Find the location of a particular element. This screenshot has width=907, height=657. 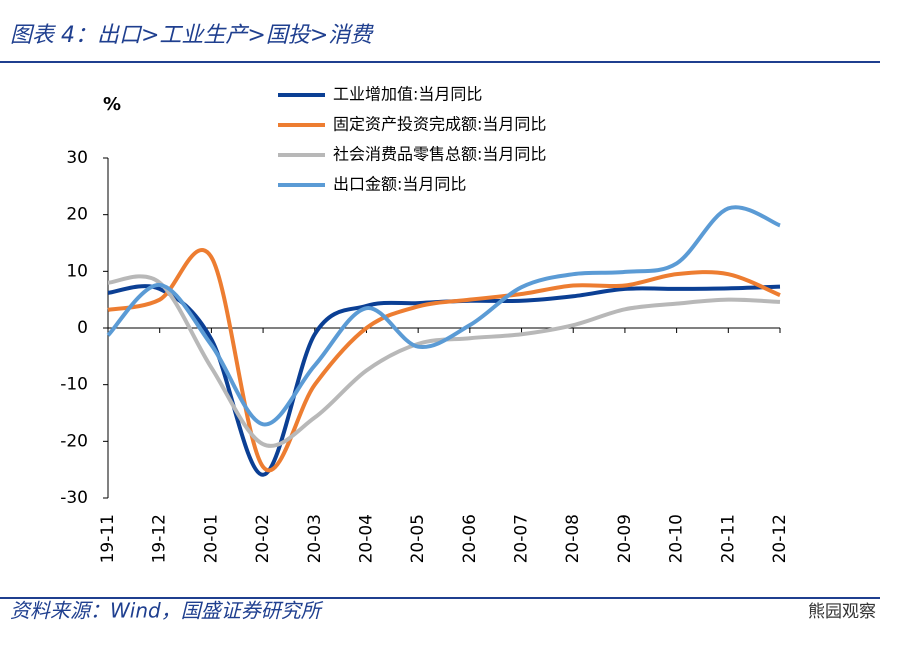

x-tick-label: 20-08 is located at coordinates (573, 538).